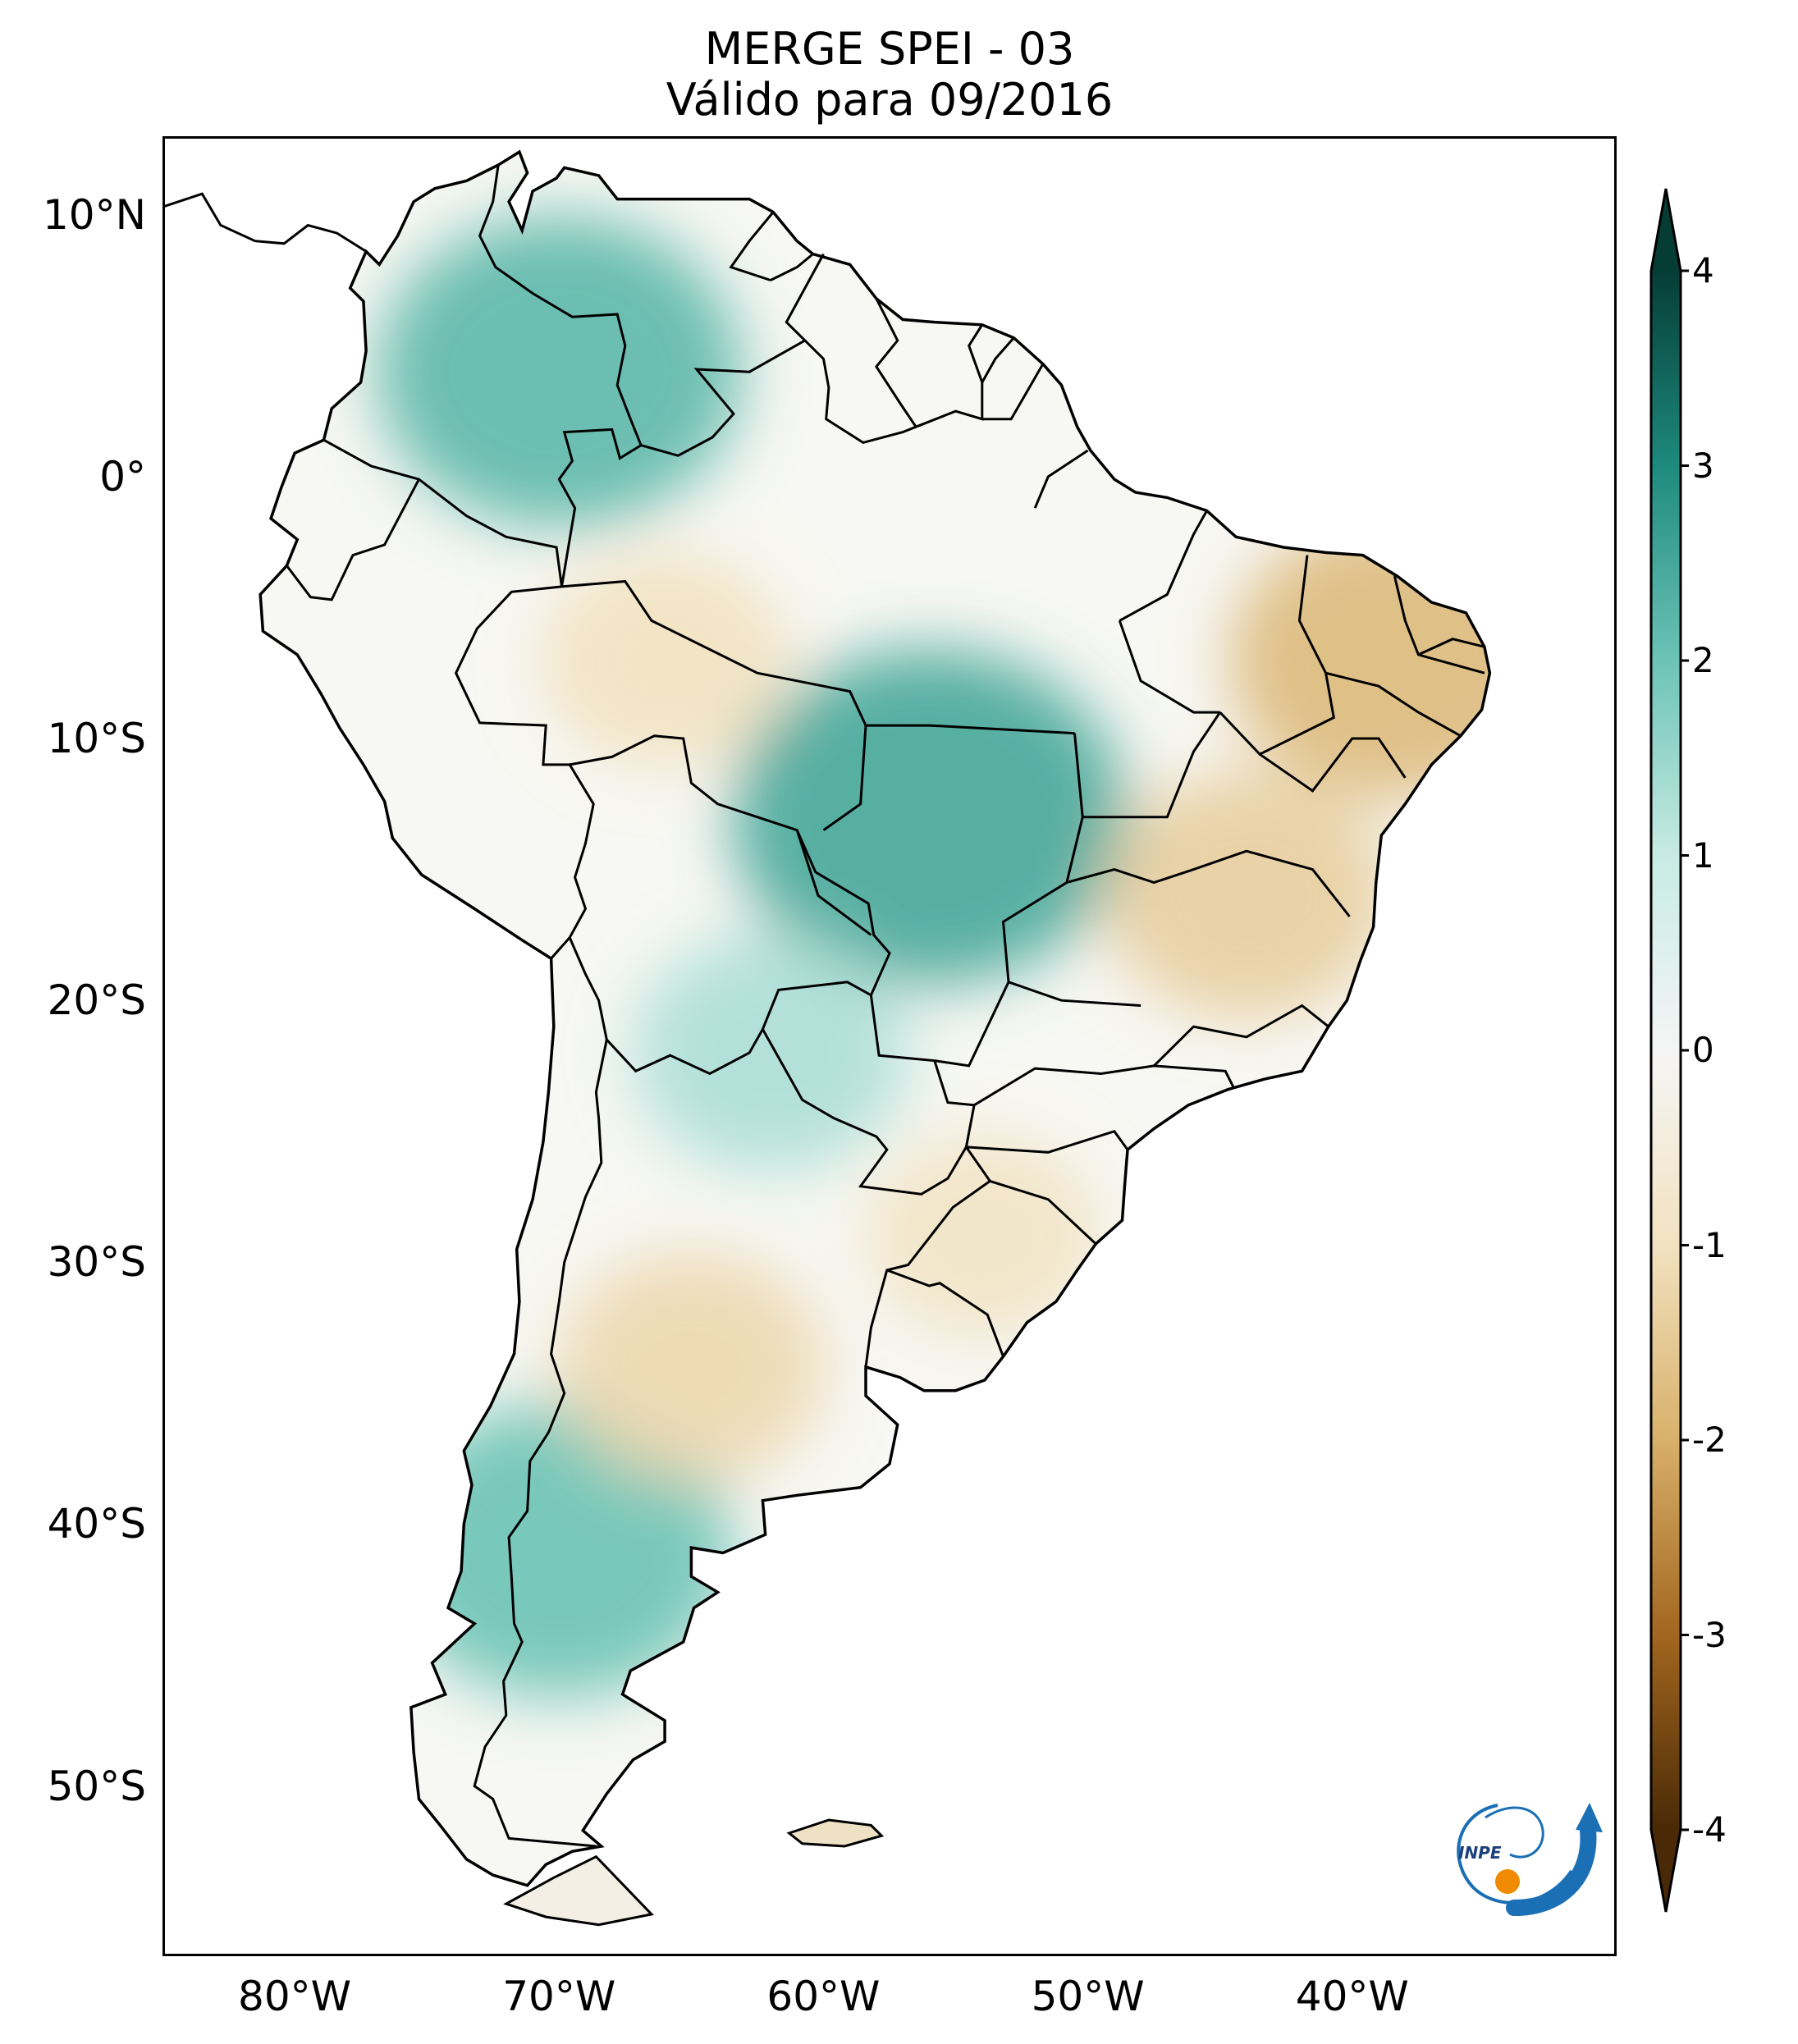 Image resolution: width=1798 pixels, height=2044 pixels. Describe the element at coordinates (559, 1997) in the screenshot. I see `longitude-label: 70°W` at that location.